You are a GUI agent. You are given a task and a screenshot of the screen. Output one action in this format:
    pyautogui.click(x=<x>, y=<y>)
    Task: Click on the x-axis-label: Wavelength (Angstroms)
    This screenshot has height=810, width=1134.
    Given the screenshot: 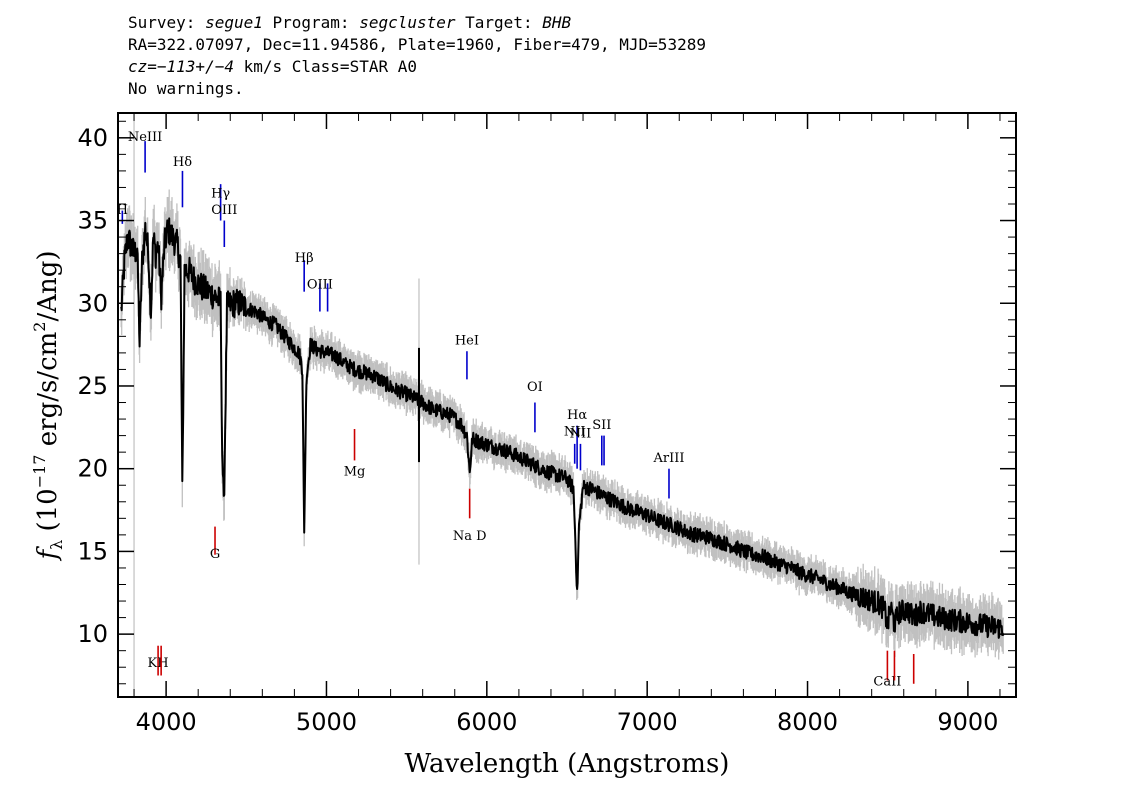 What is the action you would take?
    pyautogui.click(x=567, y=764)
    